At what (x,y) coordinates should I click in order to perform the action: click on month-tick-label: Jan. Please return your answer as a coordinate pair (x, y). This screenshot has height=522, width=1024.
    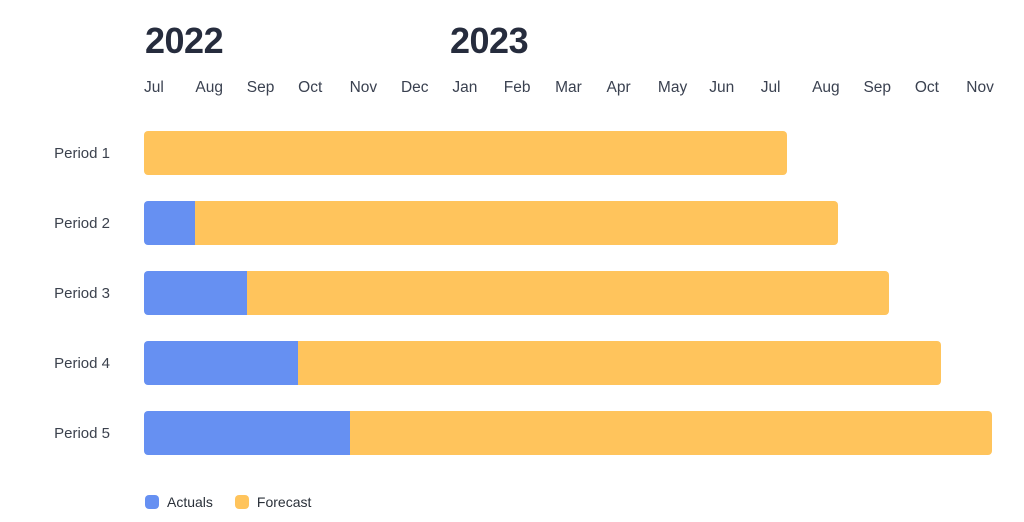
    Looking at the image, I should click on (465, 87).